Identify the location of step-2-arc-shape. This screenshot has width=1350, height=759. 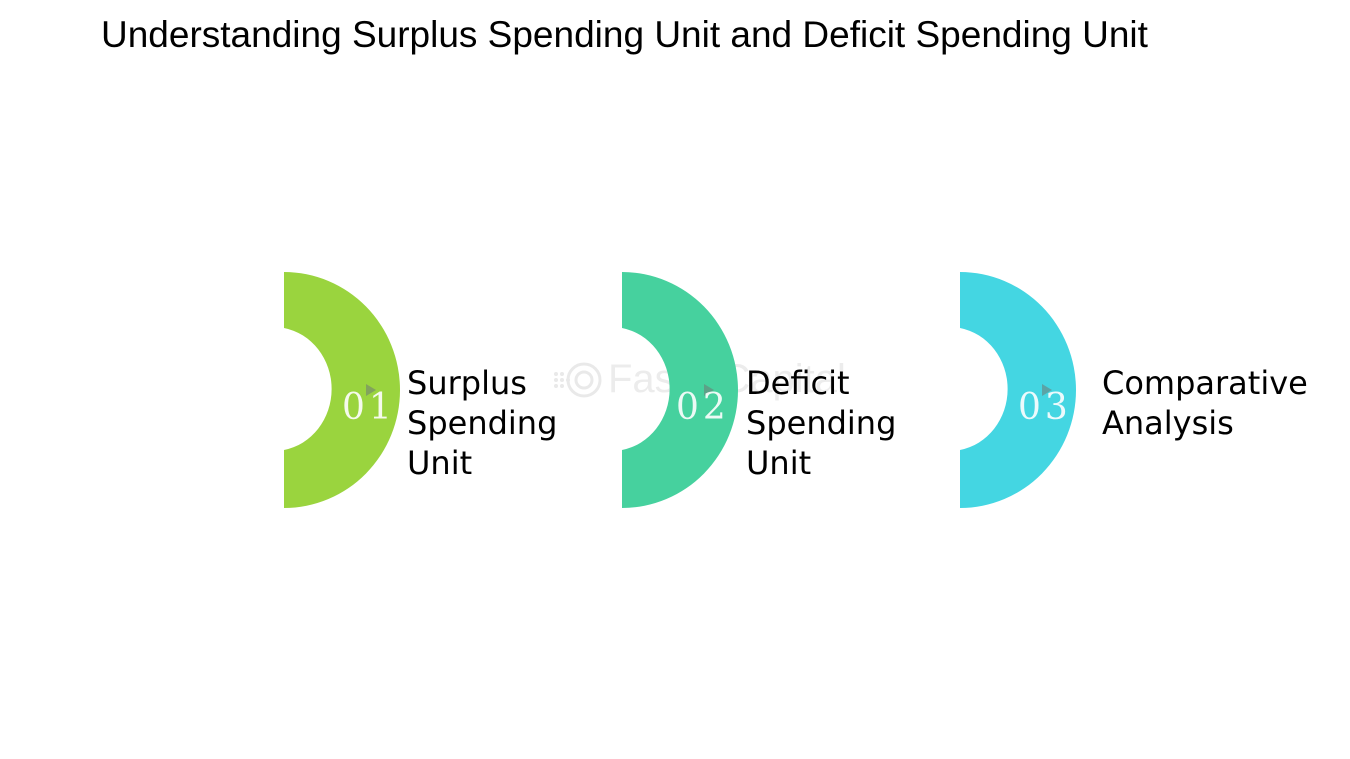
(680, 390).